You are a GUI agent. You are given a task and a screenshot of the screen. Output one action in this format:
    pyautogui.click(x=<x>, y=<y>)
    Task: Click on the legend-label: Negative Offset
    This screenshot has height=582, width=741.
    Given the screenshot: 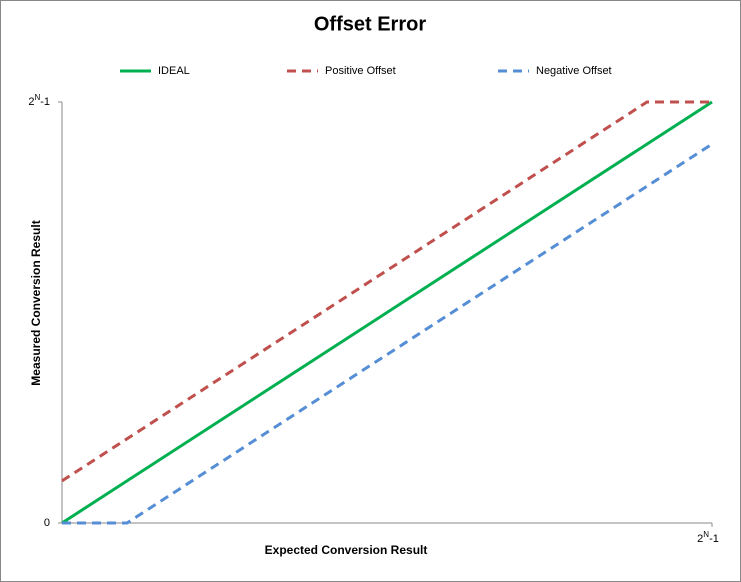 What is the action you would take?
    pyautogui.click(x=574, y=71)
    